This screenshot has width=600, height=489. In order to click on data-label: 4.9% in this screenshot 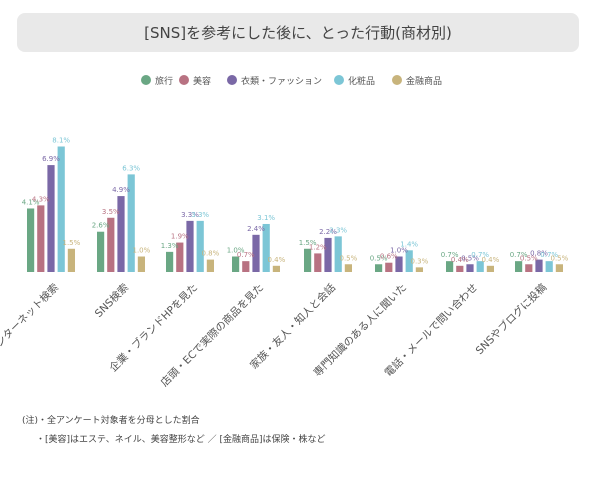, I will do `click(121, 190)`.